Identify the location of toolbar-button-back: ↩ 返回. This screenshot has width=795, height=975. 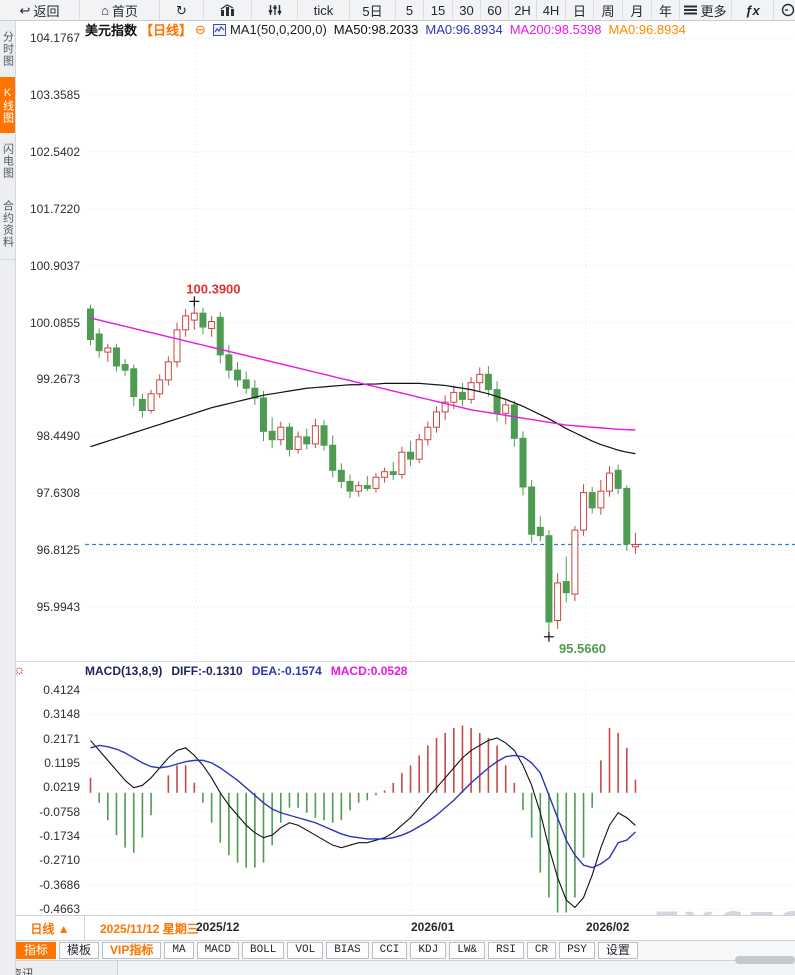
(40, 10).